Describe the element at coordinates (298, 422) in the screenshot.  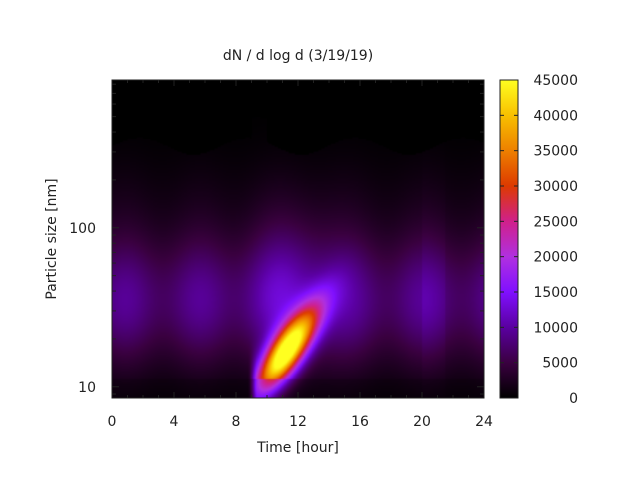
I see `x-tick-label: 12` at that location.